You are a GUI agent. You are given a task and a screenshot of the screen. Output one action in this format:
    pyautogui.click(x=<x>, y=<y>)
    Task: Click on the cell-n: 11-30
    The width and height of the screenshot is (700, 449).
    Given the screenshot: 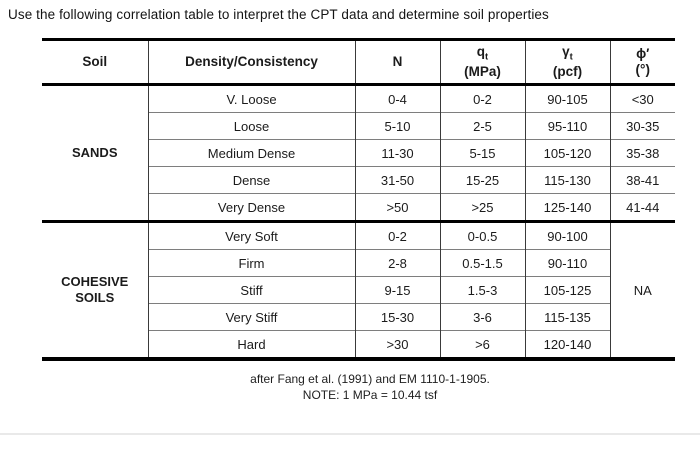 What is the action you would take?
    pyautogui.click(x=397, y=153)
    